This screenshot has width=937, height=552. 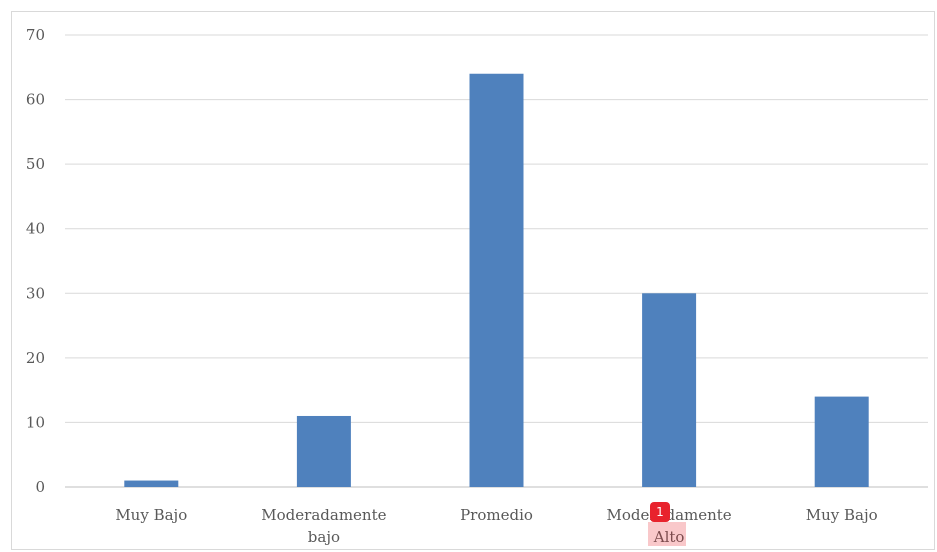 What do you see at coordinates (35, 293) in the screenshot?
I see `y-tick-label: 30` at bounding box center [35, 293].